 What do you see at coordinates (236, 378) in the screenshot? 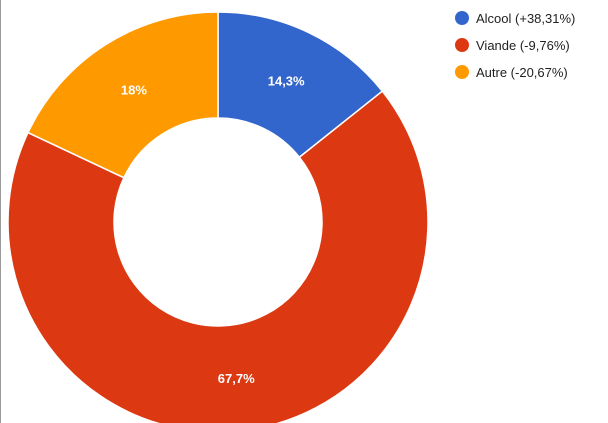
I see `slice-value-label-1: 67,7%` at bounding box center [236, 378].